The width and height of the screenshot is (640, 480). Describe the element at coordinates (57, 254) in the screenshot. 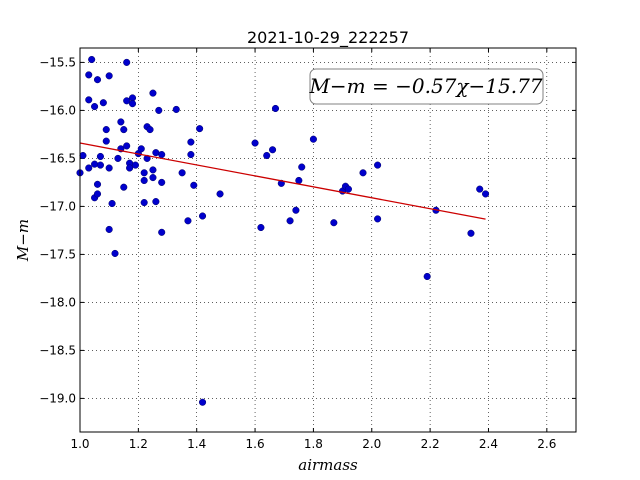

I see `y-tick-label: −17.5` at that location.